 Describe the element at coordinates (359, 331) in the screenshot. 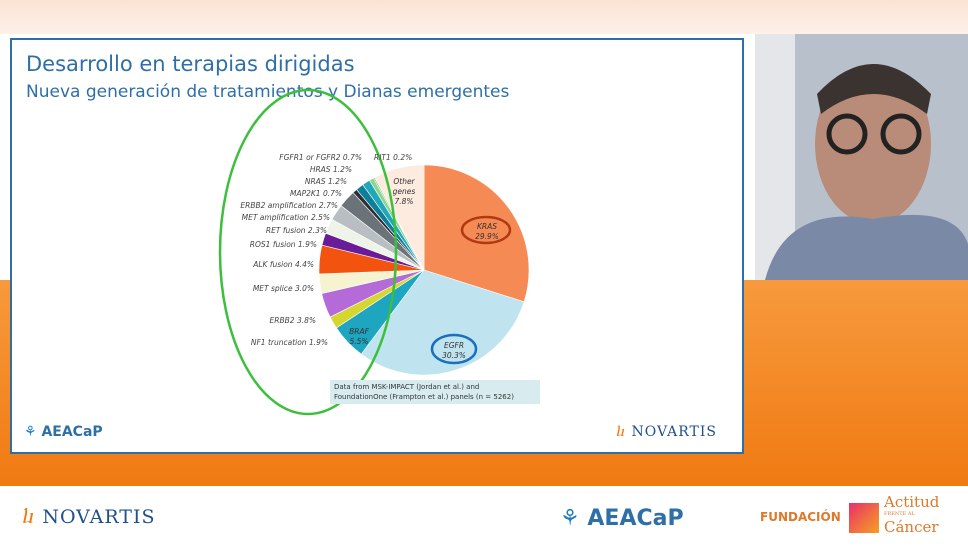

I see `braf-name: BRAF` at that location.